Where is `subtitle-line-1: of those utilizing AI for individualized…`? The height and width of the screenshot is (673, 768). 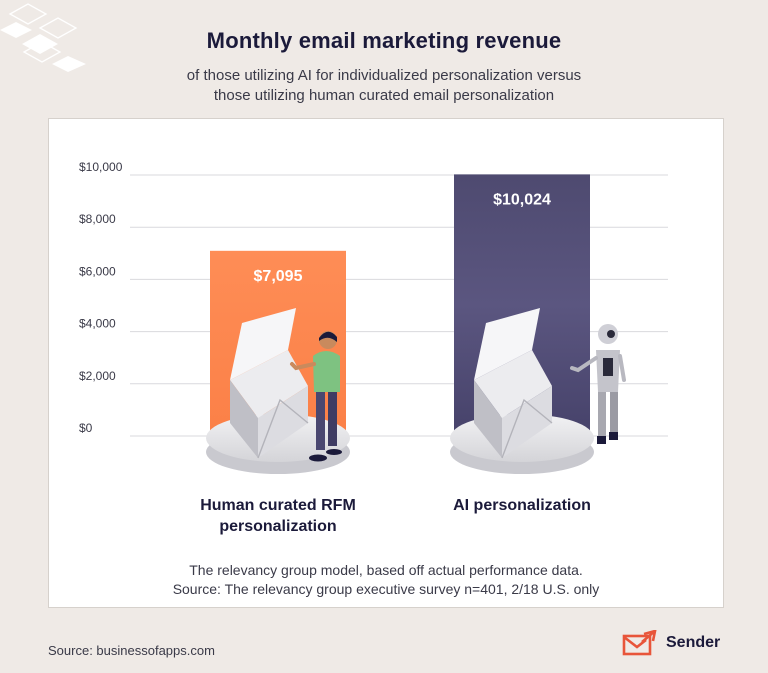
subtitle-line-1: of those utilizing AI for individualized… is located at coordinates (384, 75).